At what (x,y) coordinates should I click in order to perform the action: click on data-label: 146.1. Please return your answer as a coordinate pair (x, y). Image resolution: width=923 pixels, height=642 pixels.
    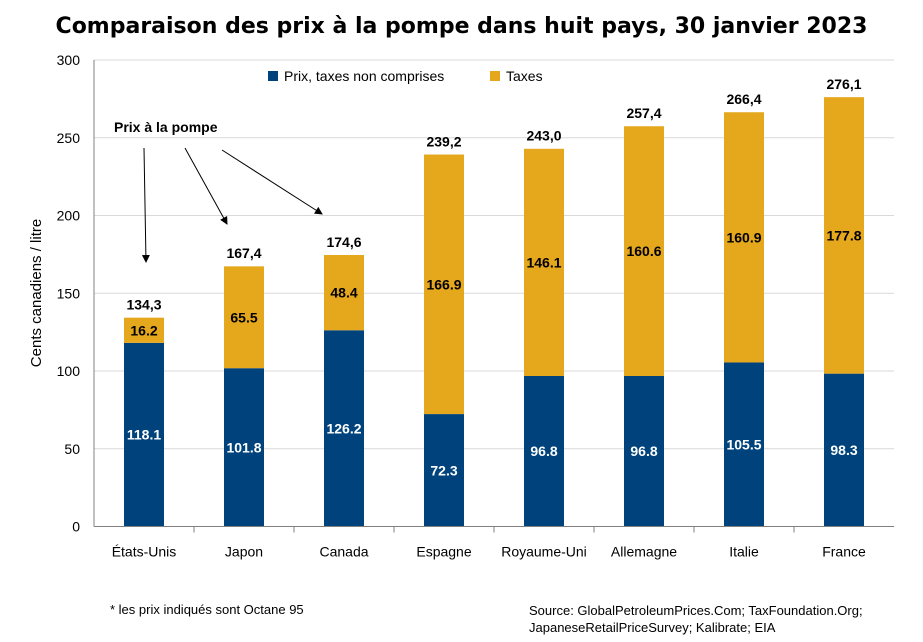
    Looking at the image, I should click on (543, 262).